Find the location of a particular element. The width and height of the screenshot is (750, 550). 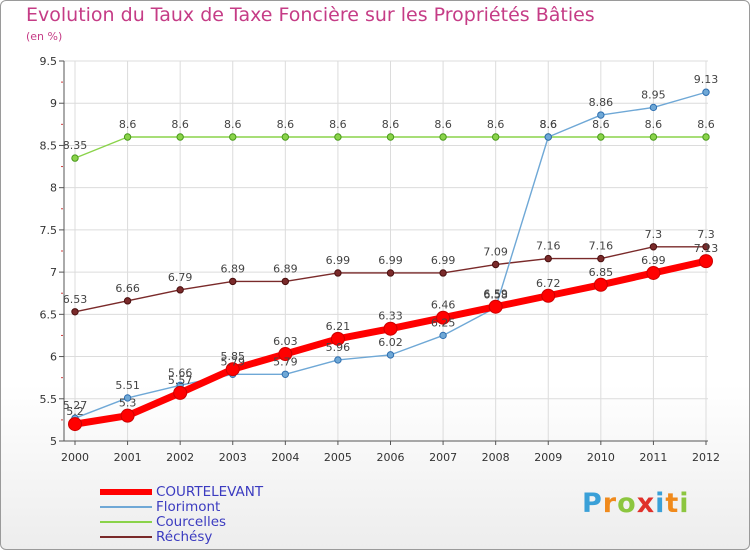

data-label-courtelevant: 6.99 is located at coordinates (653, 260).